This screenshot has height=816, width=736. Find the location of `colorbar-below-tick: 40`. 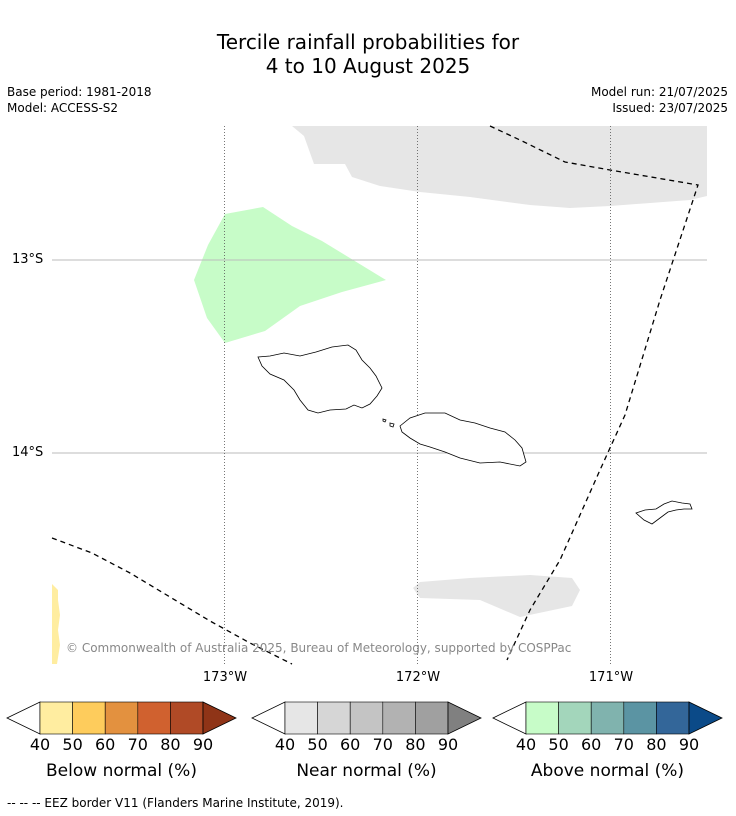

colorbar-below-tick: 40 is located at coordinates (40, 744).